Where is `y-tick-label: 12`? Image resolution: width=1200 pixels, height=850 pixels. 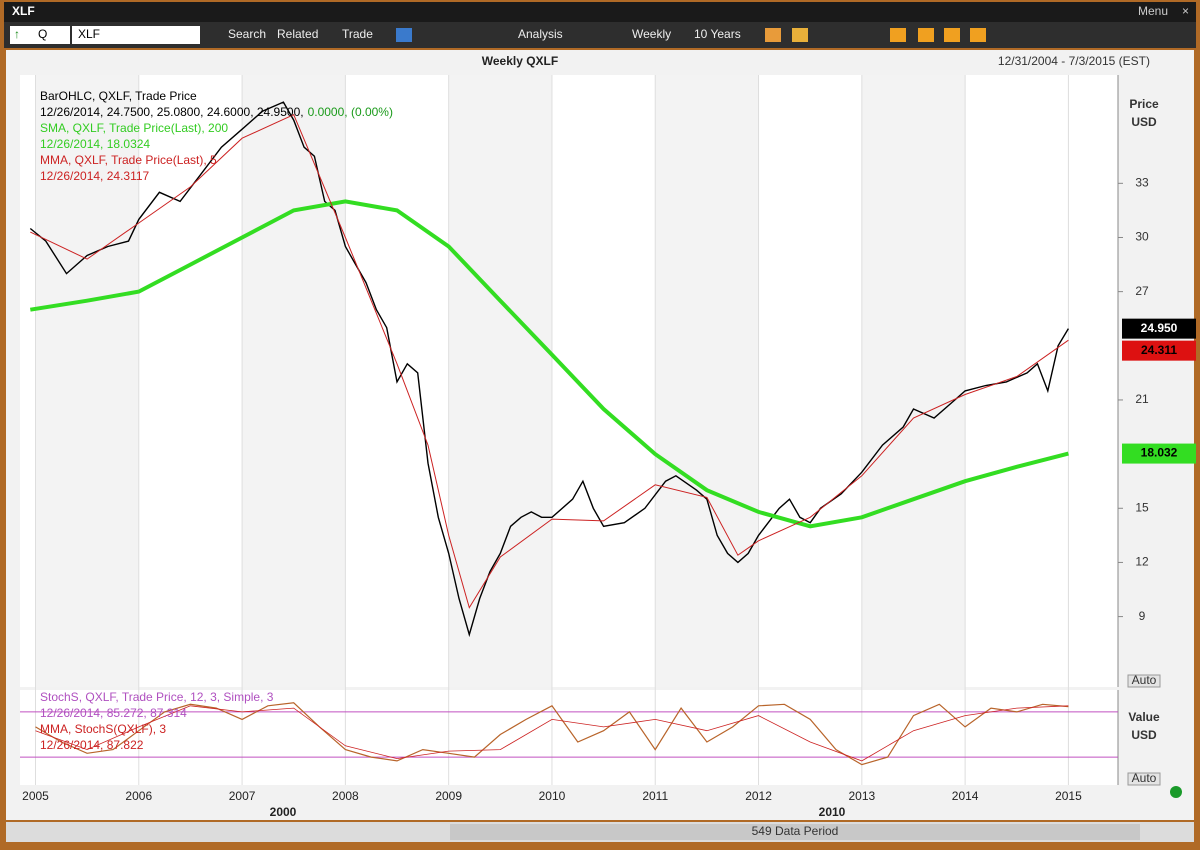
y-tick-label: 12 is located at coordinates (1142, 562).